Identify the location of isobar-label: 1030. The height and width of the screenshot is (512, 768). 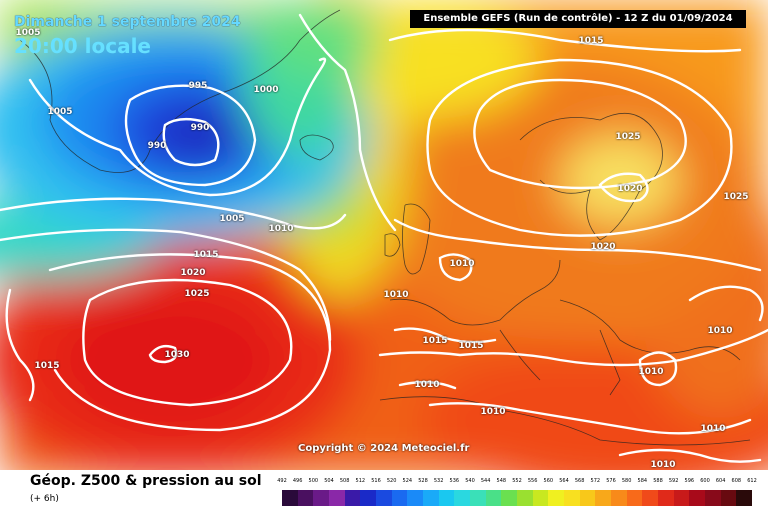
(177, 355).